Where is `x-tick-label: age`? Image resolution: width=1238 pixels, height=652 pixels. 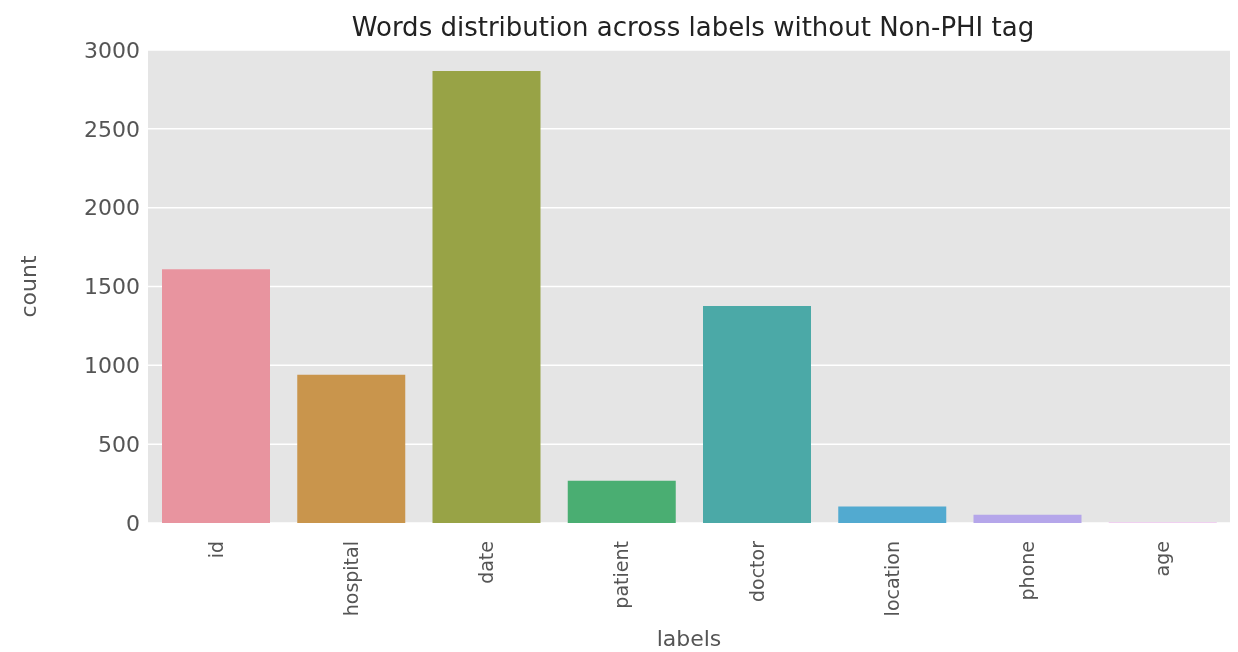 x-tick-label: age is located at coordinates (1162, 559).